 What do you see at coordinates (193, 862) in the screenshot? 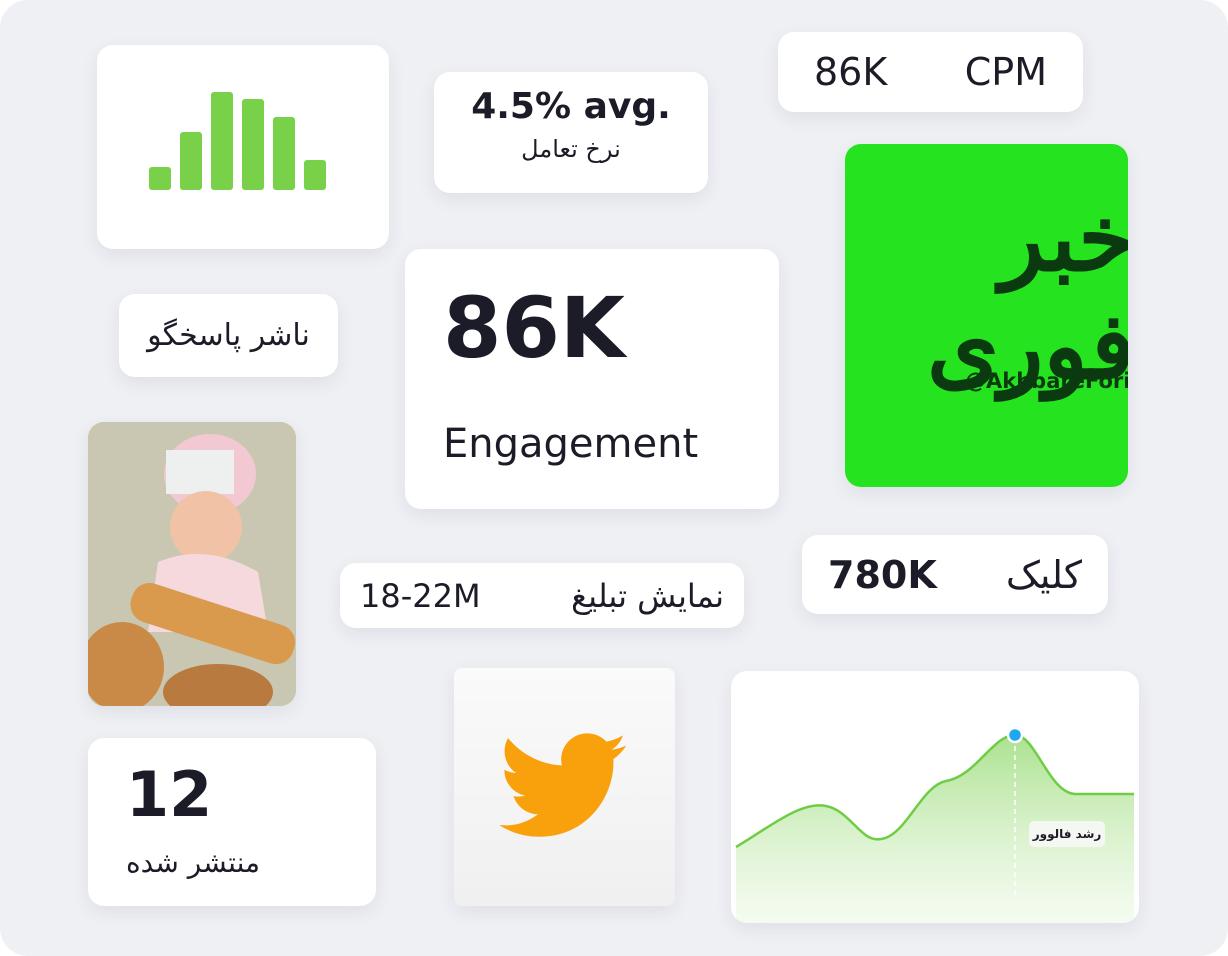
I see `published-label: منتشر شده` at bounding box center [193, 862].